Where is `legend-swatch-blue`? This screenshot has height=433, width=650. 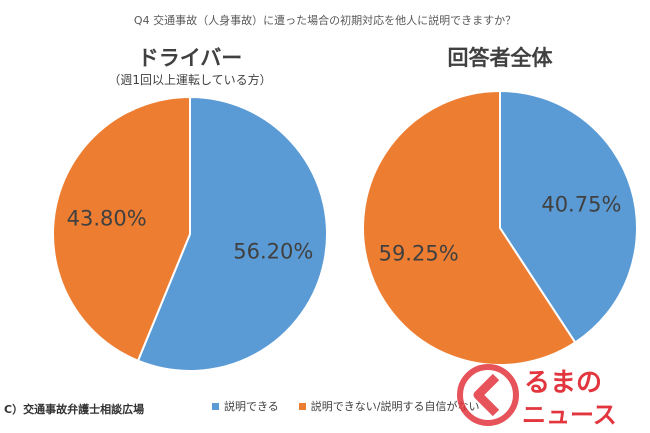 legend-swatch-blue is located at coordinates (215, 406).